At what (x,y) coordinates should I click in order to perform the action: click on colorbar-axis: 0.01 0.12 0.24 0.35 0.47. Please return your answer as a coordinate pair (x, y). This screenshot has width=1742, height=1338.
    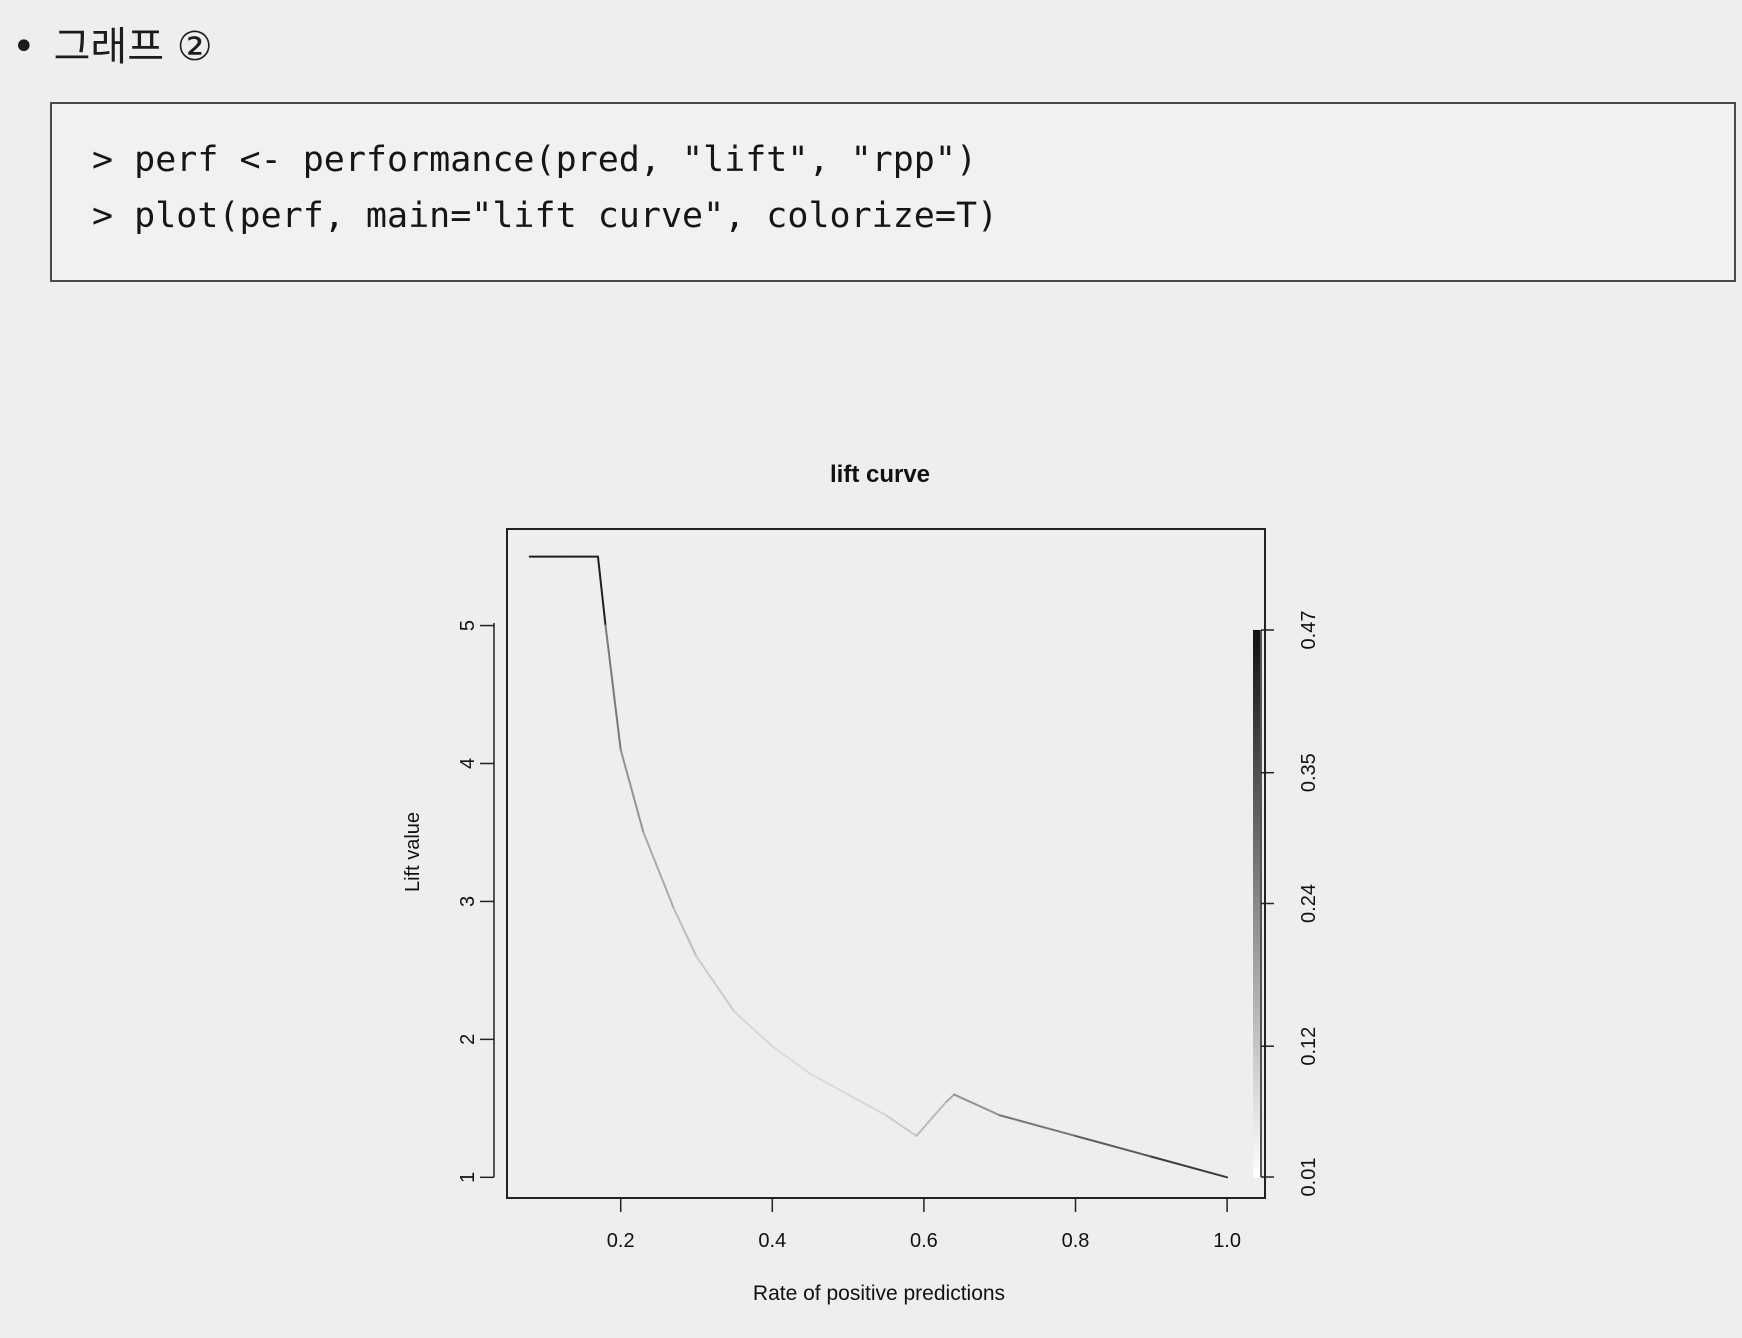
    Looking at the image, I should click on (1290, 904).